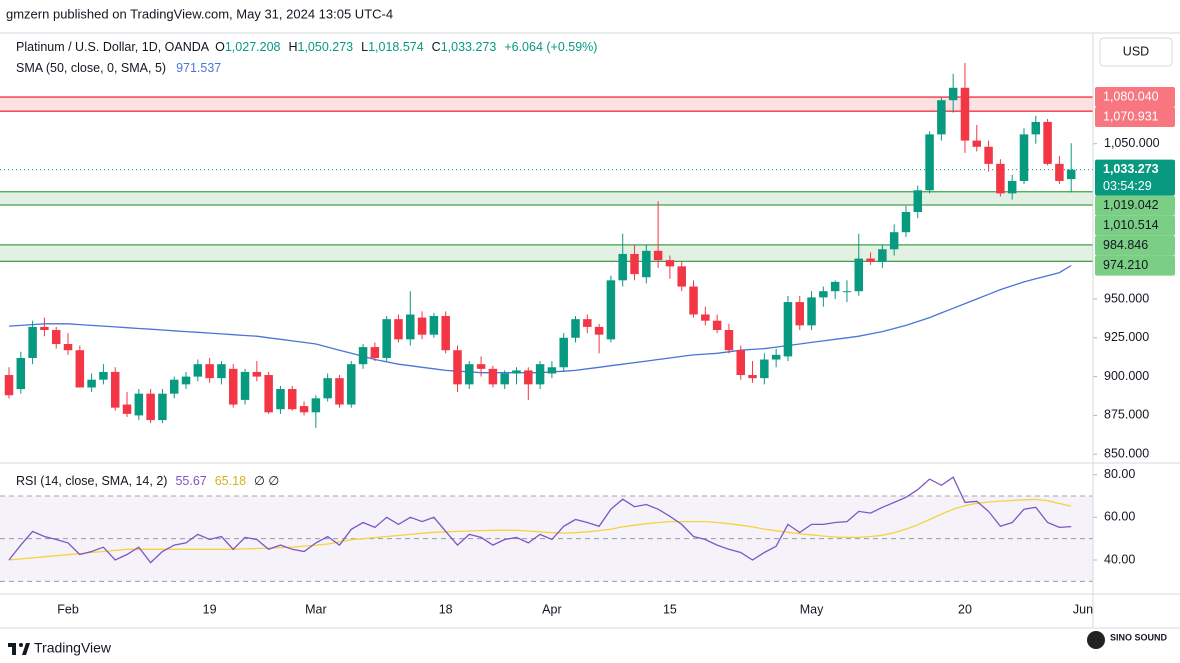 Image resolution: width=1180 pixels, height=663 pixels. Describe the element at coordinates (1125, 265) in the screenshot. I see `zone-price-label: 974.210` at that location.